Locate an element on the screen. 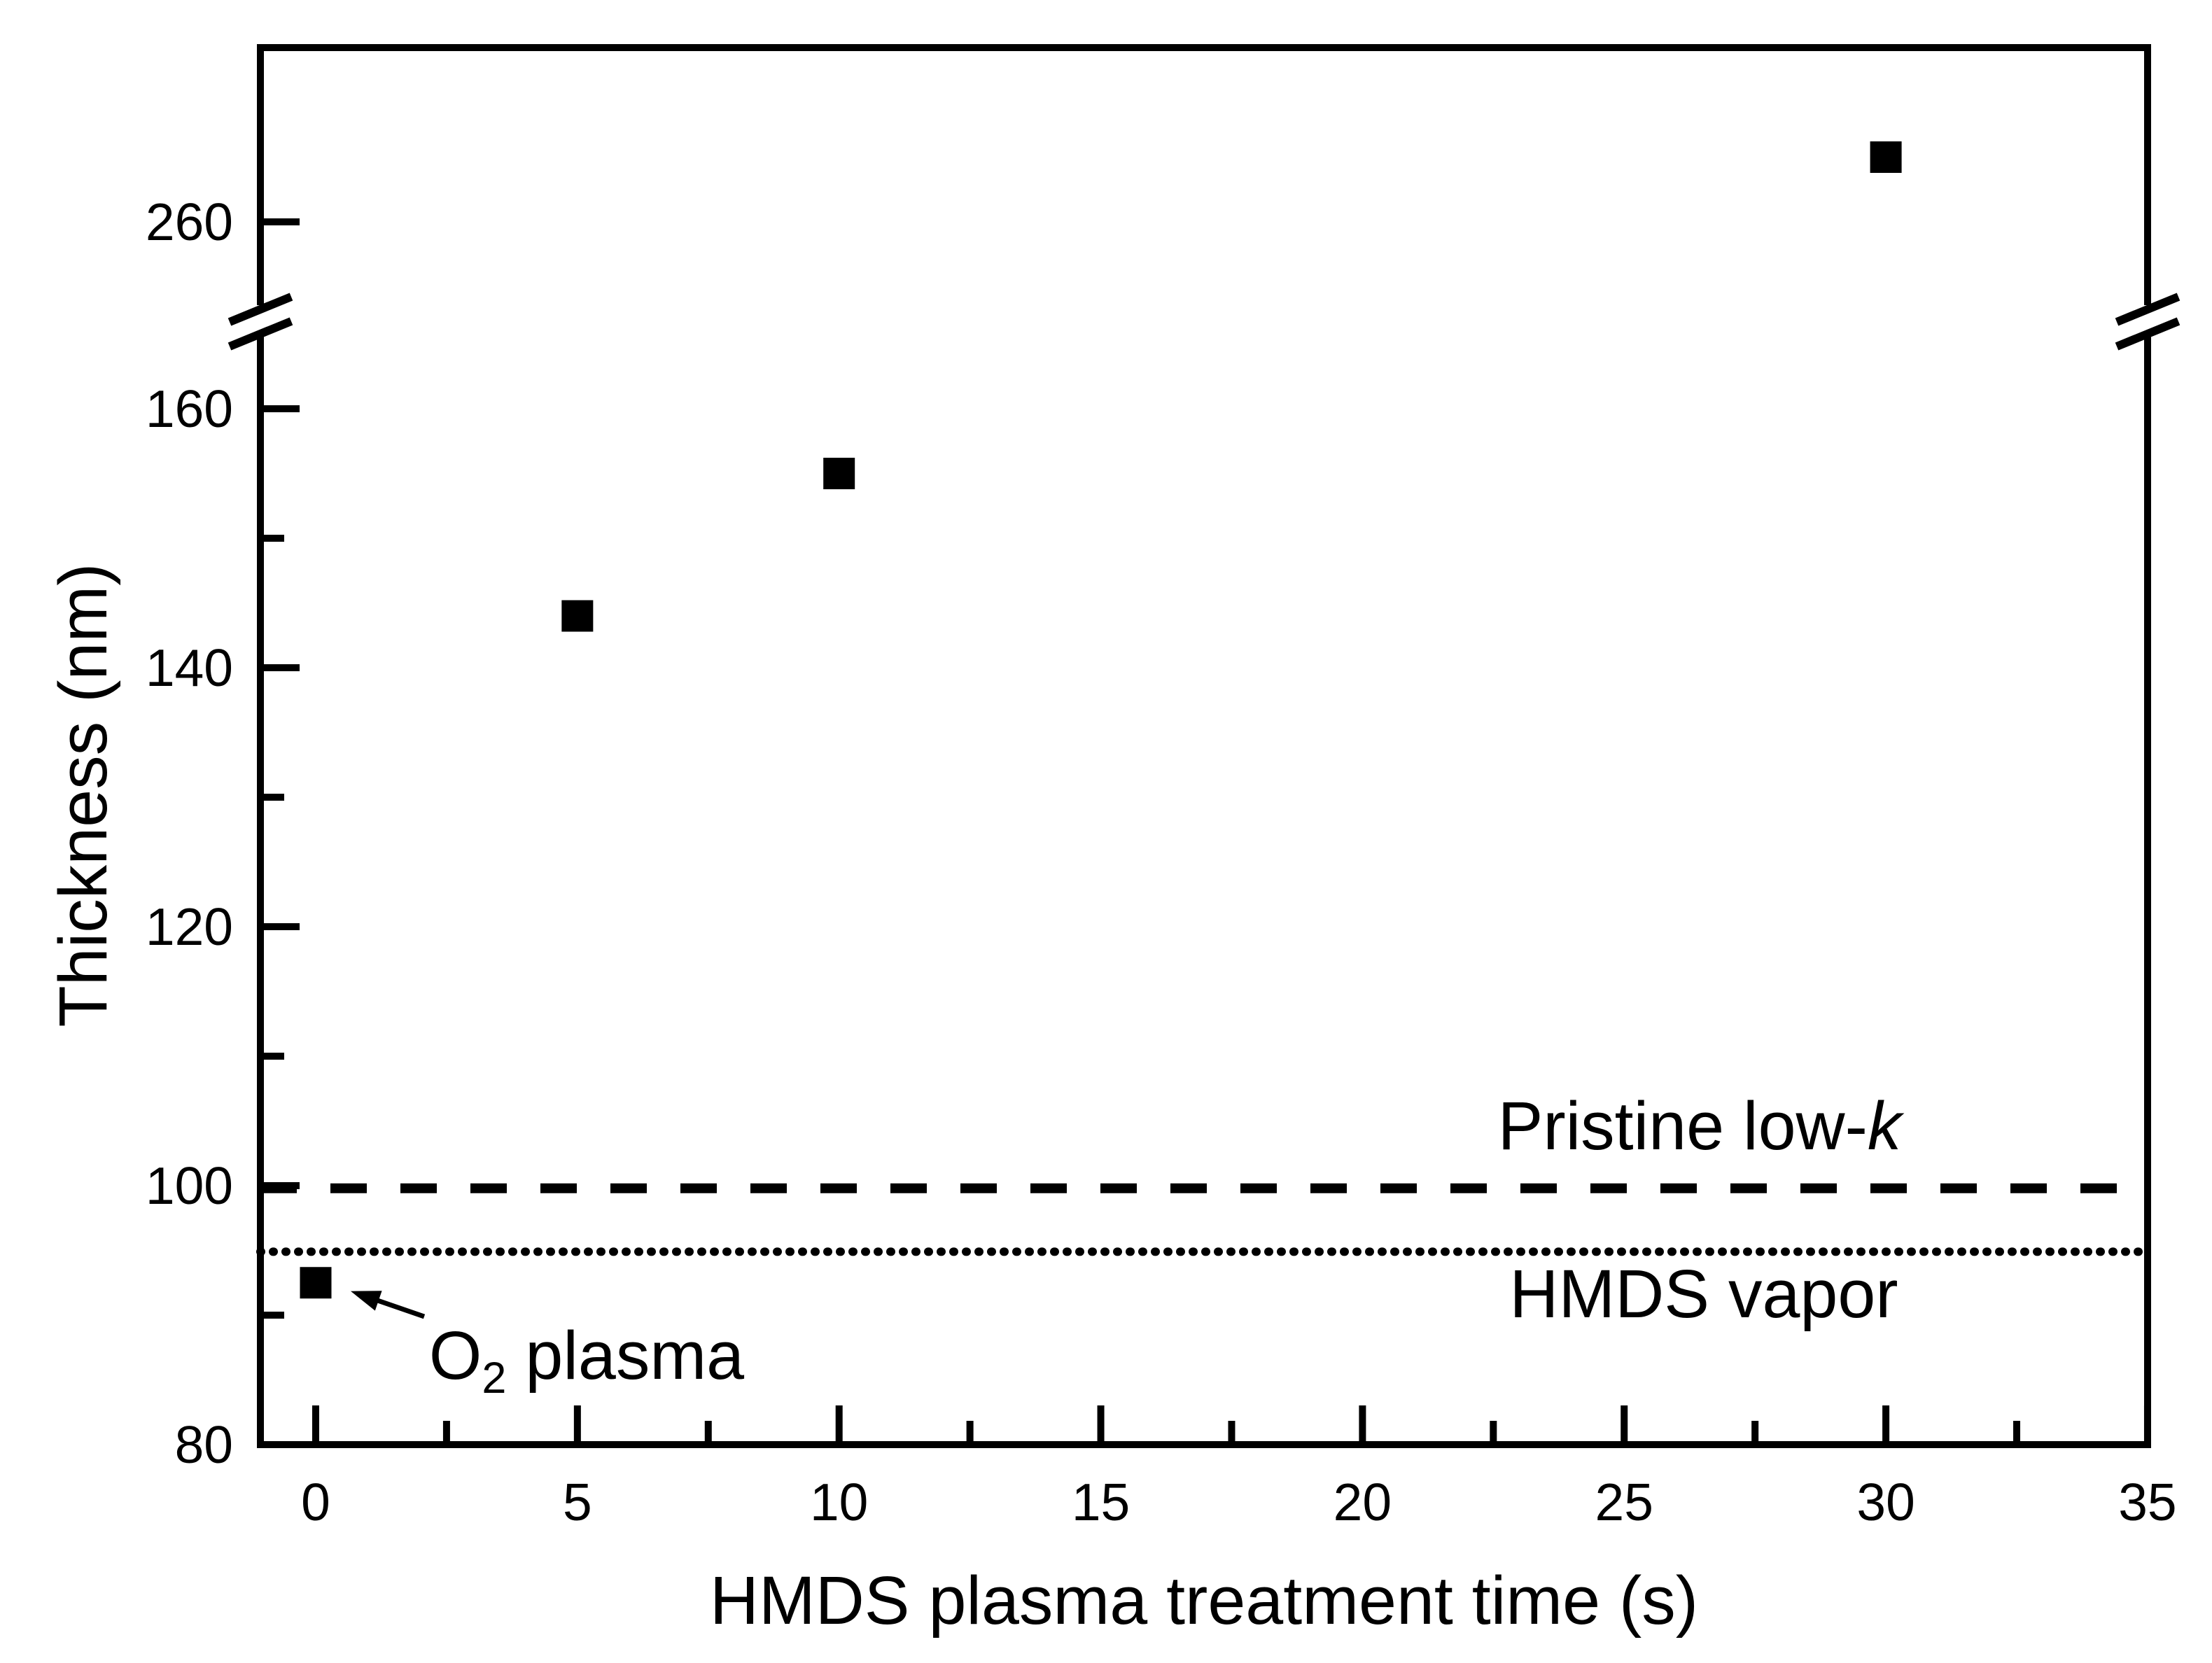 This screenshot has width=2212, height=1663. annotation-arrow-head is located at coordinates (366, 1301).